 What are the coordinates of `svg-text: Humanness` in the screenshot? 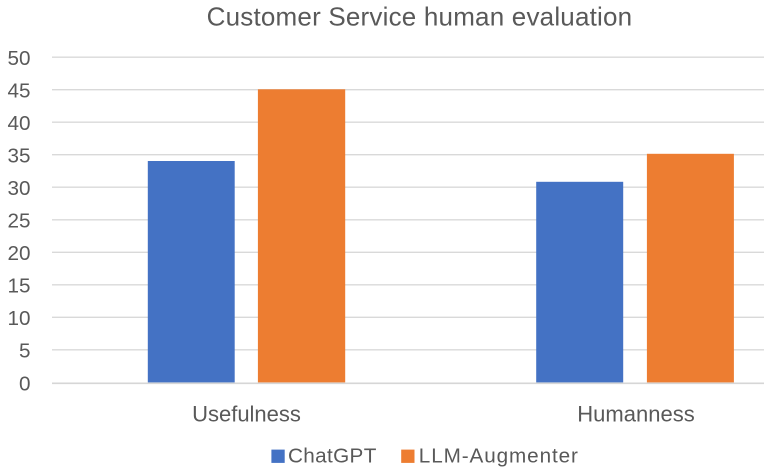 It's located at (635, 414).